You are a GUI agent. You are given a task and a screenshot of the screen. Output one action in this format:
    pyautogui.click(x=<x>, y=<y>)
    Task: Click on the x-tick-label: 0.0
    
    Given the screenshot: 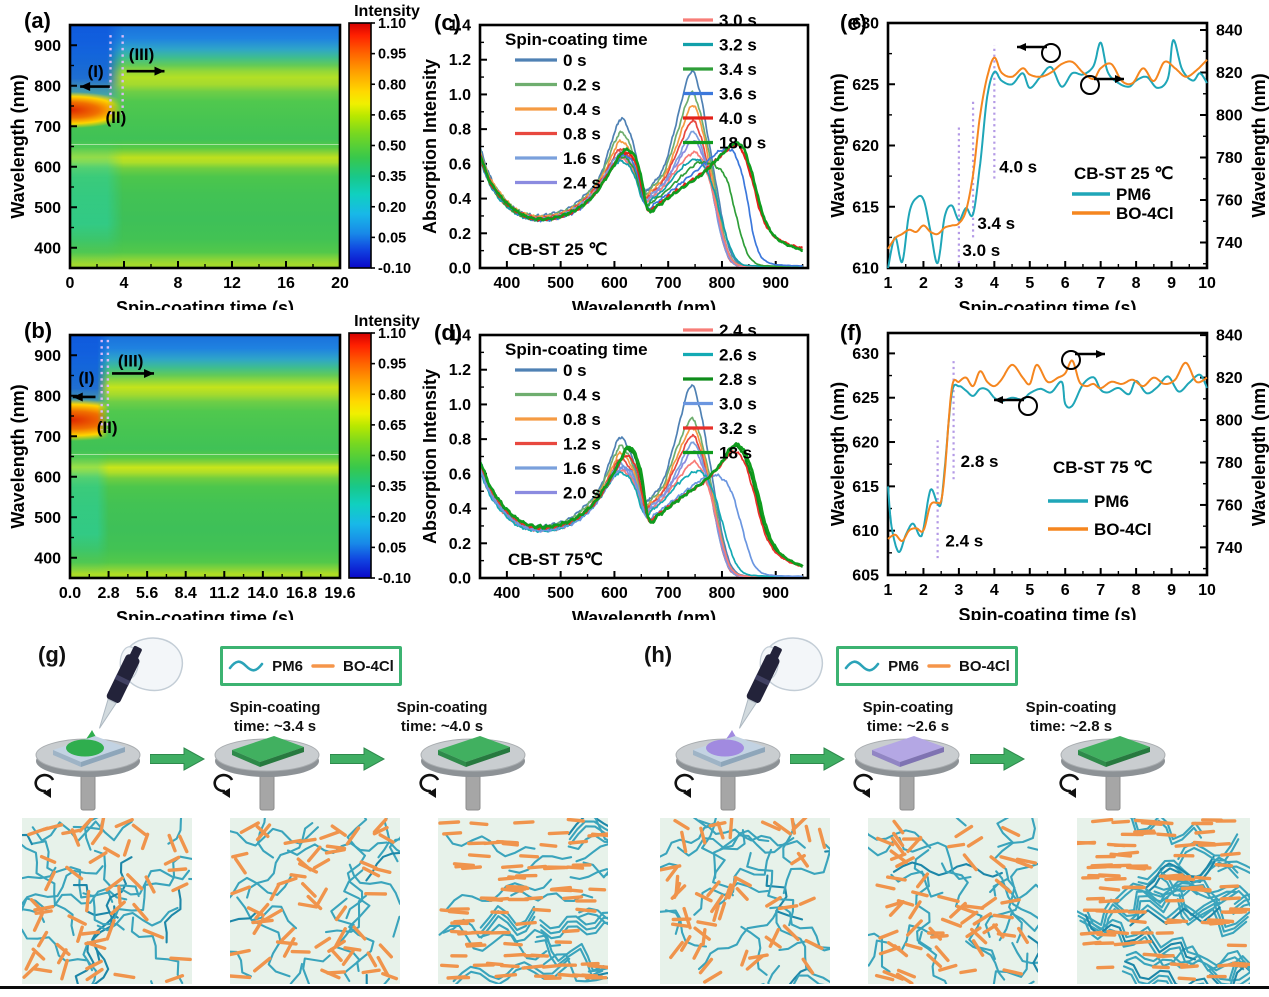 What is the action you would take?
    pyautogui.click(x=70, y=593)
    